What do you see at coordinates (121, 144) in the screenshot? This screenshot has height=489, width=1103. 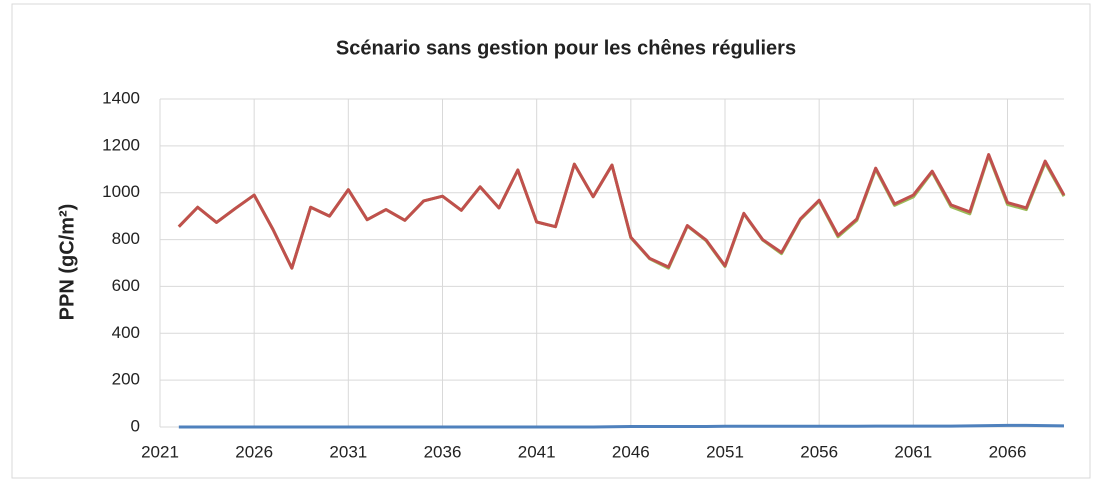 I see `y-tick-label: 1200` at bounding box center [121, 144].